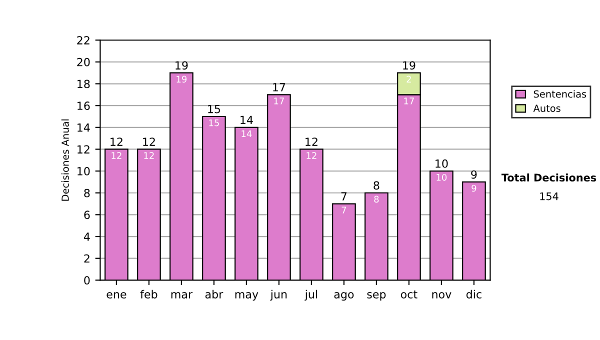 The width and height of the screenshot is (600, 340). What do you see at coordinates (246, 296) in the screenshot?
I see `x-tick-label: may` at bounding box center [246, 296].